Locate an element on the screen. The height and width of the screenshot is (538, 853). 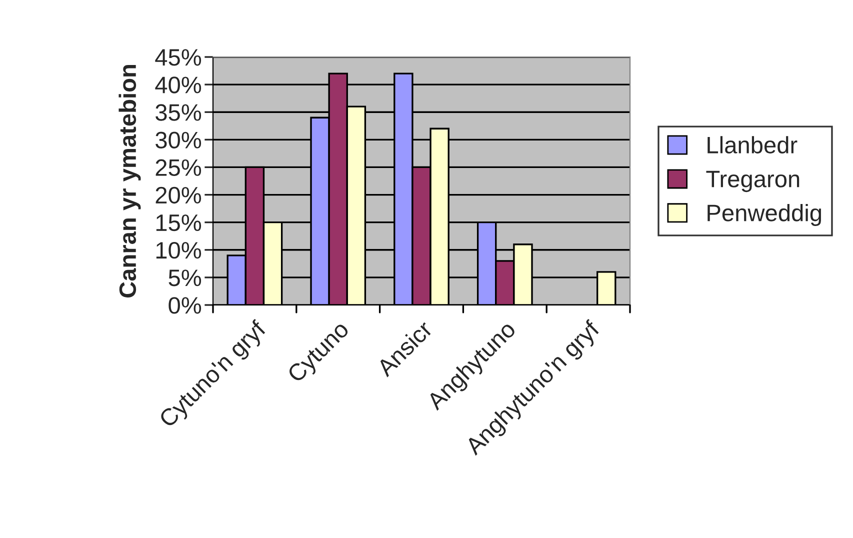
y-tick-label: 40% is located at coordinates (178, 85).